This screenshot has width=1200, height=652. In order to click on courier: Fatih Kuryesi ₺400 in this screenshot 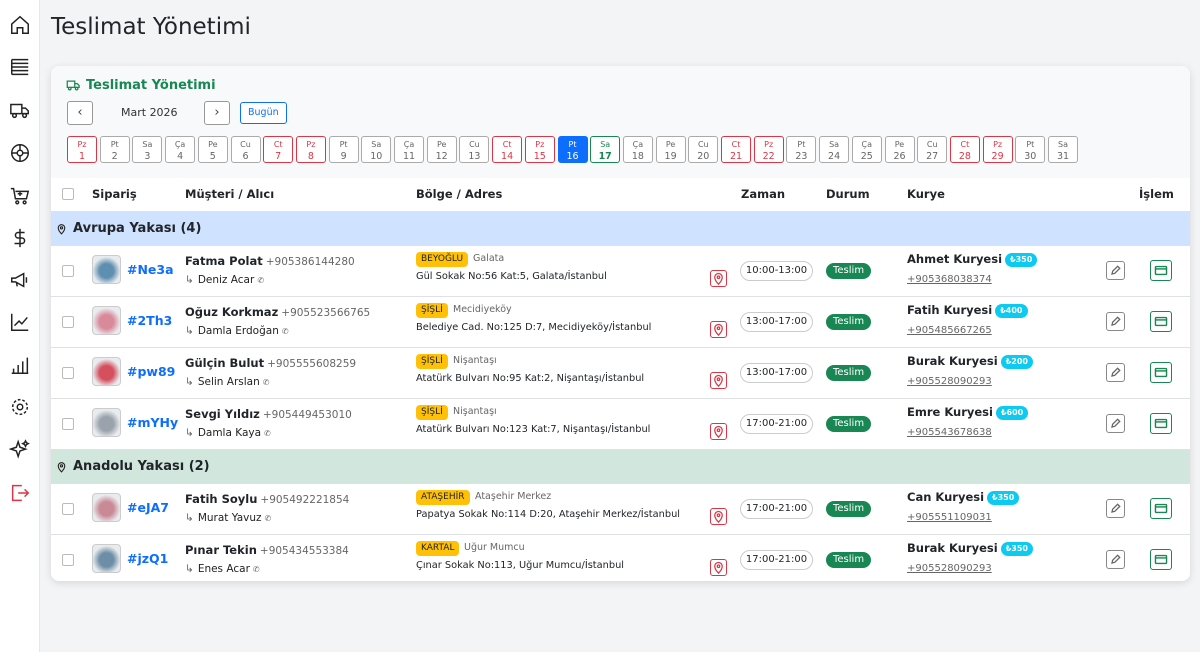, I will do `click(967, 310)`.